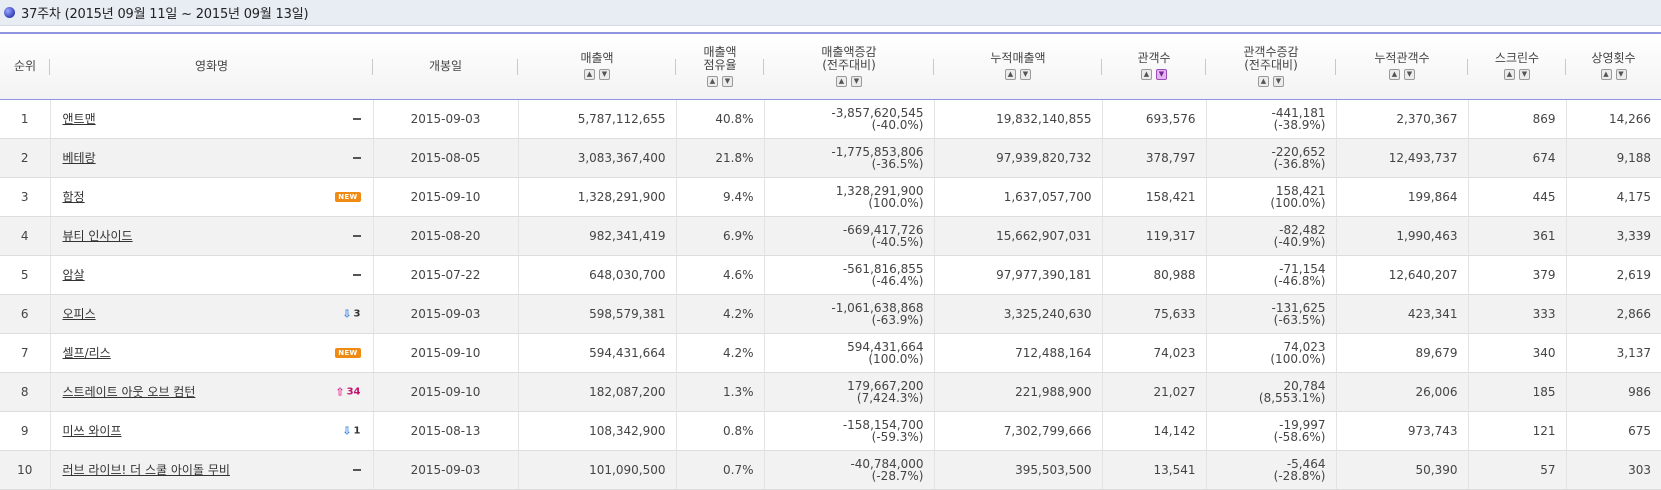 The width and height of the screenshot is (1661, 490). I want to click on share-cell: 4.6%, so click(720, 275).